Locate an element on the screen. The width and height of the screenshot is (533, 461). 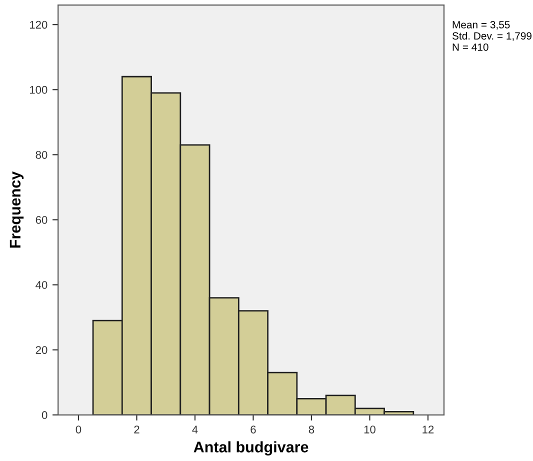
y-tick-label: 60 is located at coordinates (42, 220).